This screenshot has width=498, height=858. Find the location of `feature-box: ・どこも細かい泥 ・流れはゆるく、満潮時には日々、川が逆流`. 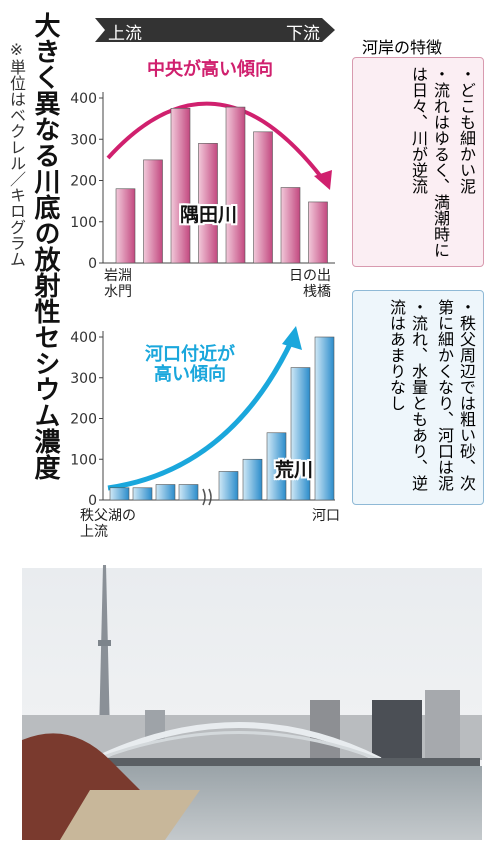

feature-box: ・どこも細かい泥 ・流れはゆるく、満潮時には日々、川が逆流 is located at coordinates (418, 162).